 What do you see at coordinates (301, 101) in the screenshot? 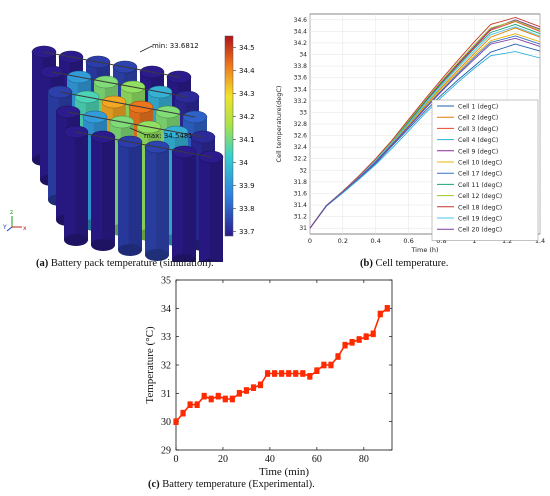
I see `ytick-label-b: 33.2` at bounding box center [301, 101].